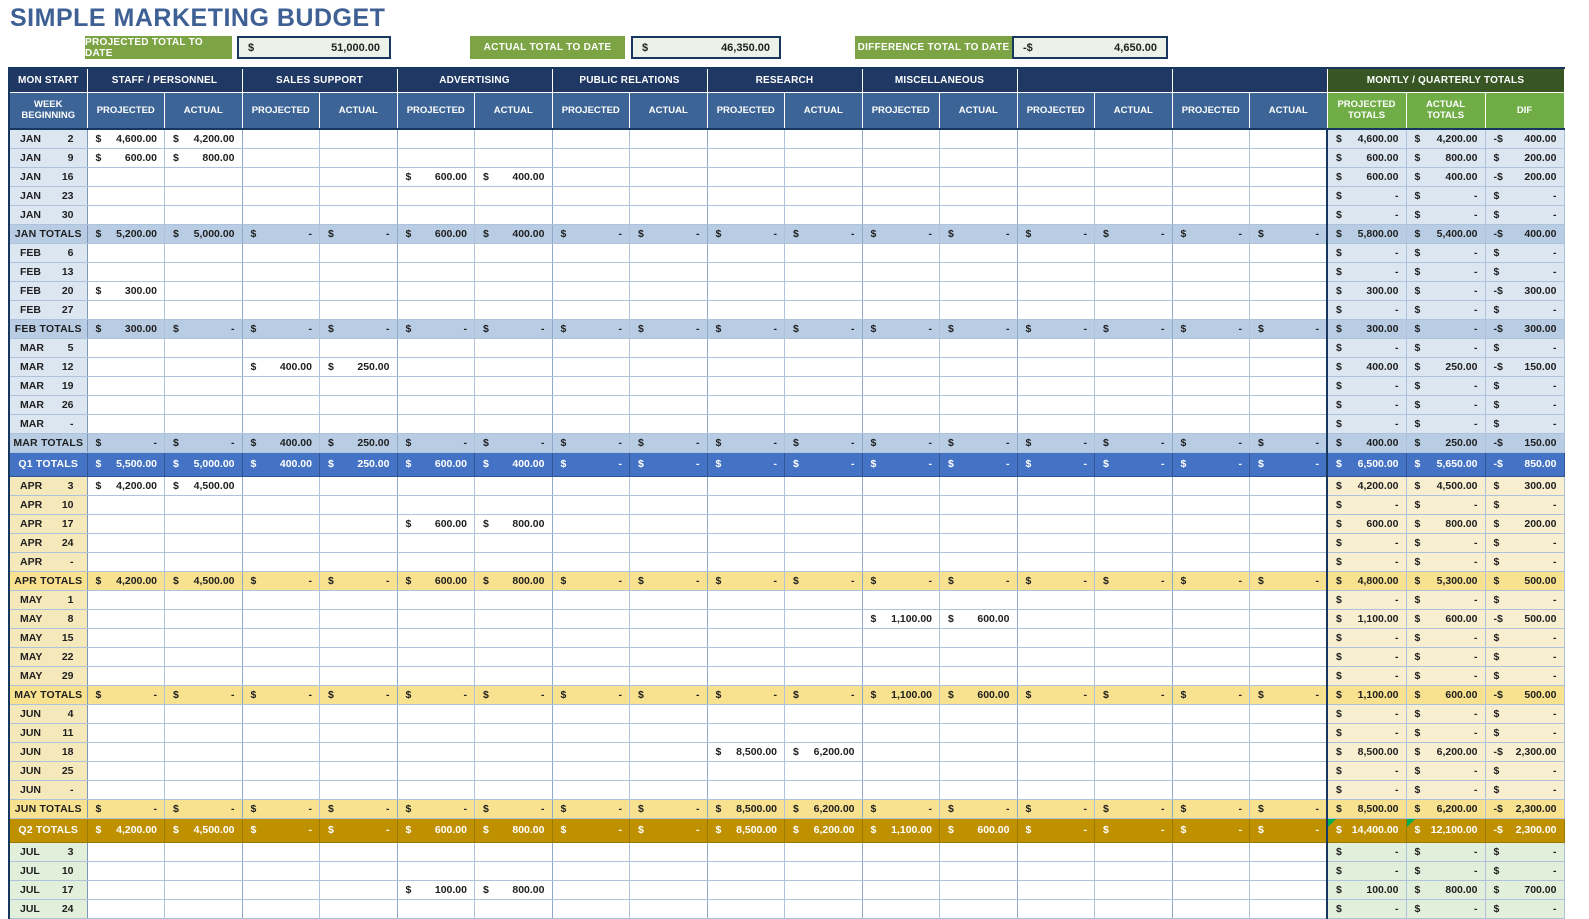 The height and width of the screenshot is (919, 1589). What do you see at coordinates (358, 464) in the screenshot?
I see `cell: $250.00` at bounding box center [358, 464].